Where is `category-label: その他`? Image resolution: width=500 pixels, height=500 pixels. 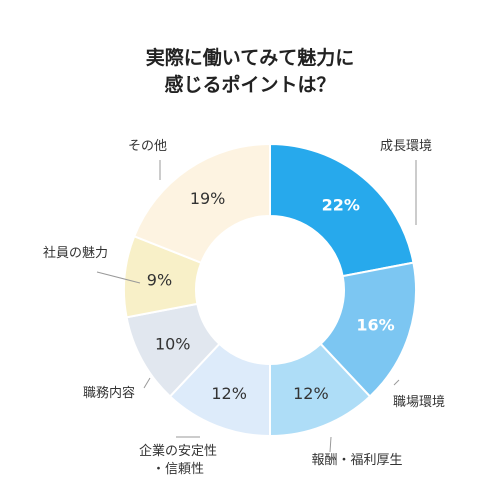
category-label: その他 is located at coordinates (147, 146).